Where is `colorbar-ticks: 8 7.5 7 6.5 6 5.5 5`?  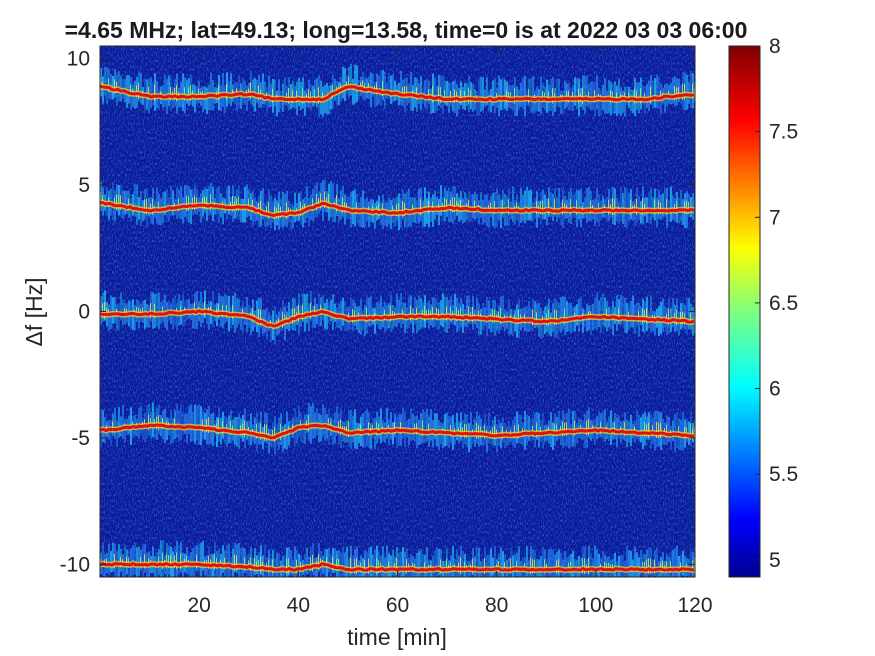 colorbar-ticks: 8 7.5 7 6.5 6 5.5 5 is located at coordinates (776, 303).